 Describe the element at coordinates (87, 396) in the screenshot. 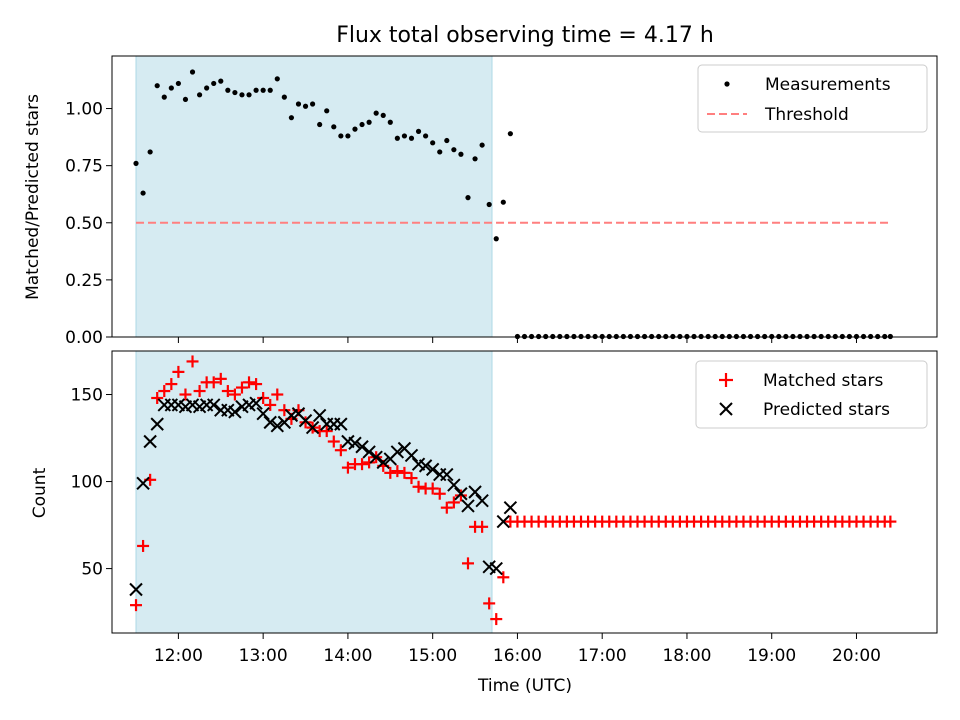

I see `bottom-y-tick-label: 150` at that location.